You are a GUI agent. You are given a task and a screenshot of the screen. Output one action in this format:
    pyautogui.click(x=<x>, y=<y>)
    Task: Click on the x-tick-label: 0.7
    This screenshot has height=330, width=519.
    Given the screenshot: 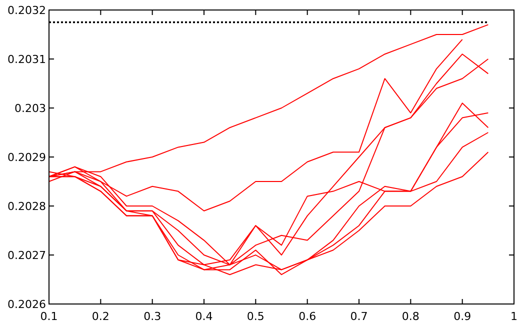 What is the action you would take?
    pyautogui.click(x=359, y=316)
    